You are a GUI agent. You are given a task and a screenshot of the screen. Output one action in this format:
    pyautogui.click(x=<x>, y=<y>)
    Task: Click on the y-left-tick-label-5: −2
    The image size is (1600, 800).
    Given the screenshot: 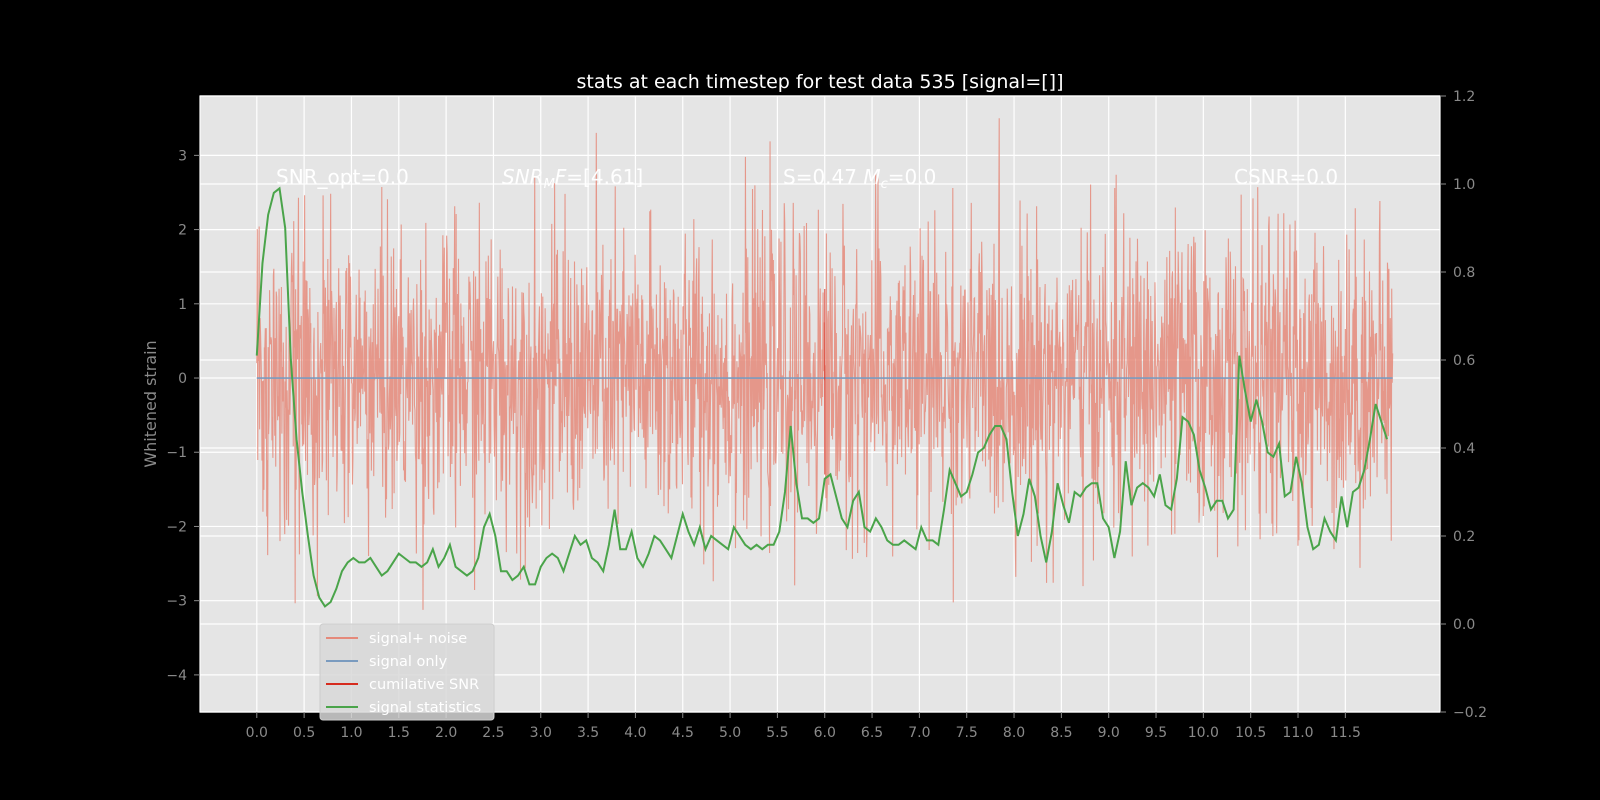 What is the action you would take?
    pyautogui.click(x=176, y=527)
    